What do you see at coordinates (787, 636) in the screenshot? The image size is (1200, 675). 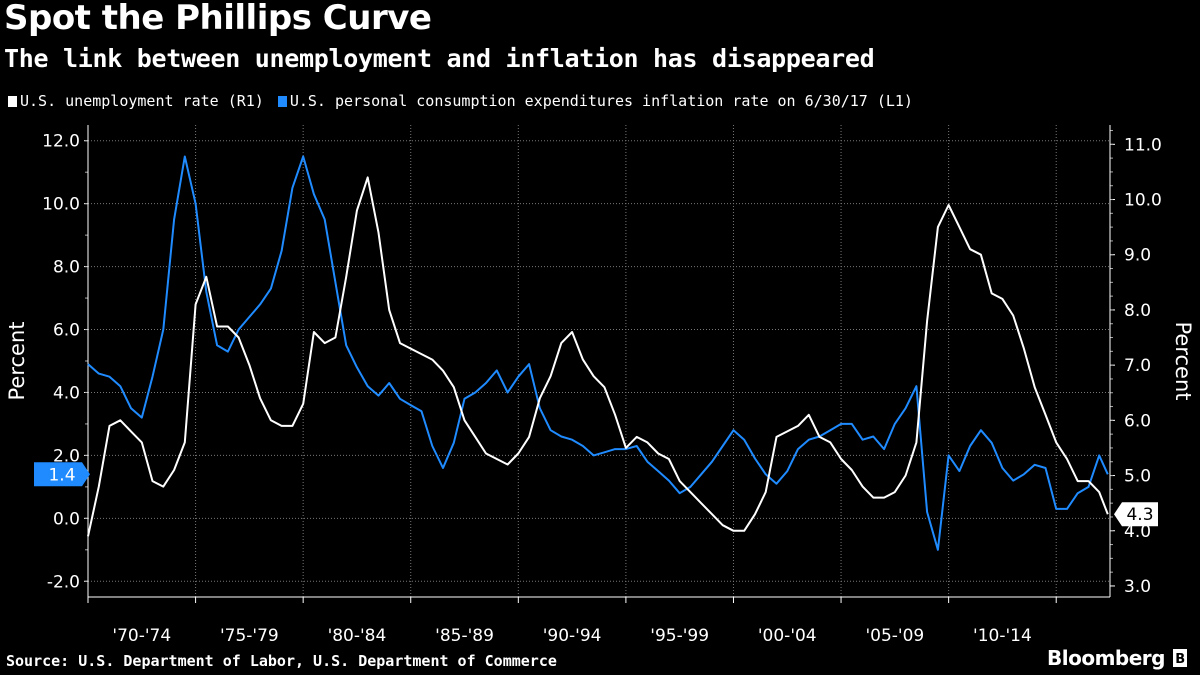 I see `x-tick-label: '00-'04` at bounding box center [787, 636].